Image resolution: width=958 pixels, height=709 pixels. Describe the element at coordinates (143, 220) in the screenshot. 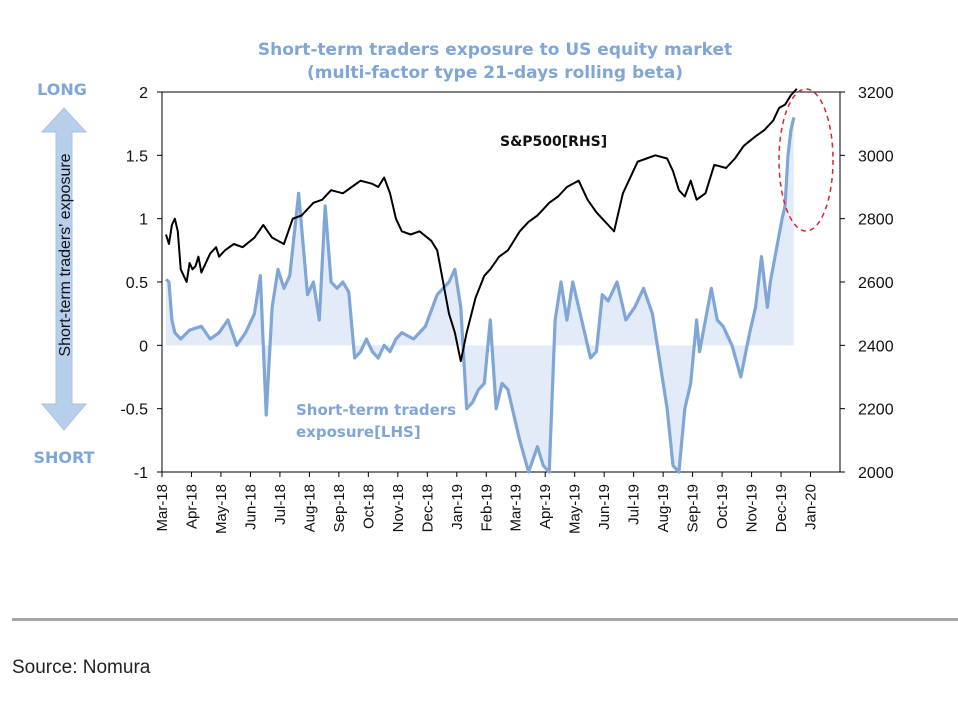

I see `left-tick-label: 1` at that location.